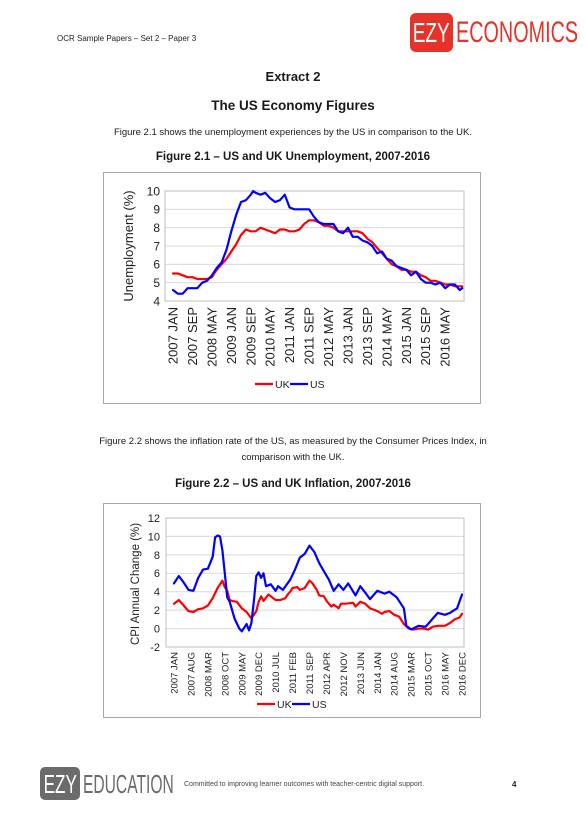 The height and width of the screenshot is (834, 586). Describe the element at coordinates (348, 335) in the screenshot. I see `x-tick-label: 2013 JAN` at that location.